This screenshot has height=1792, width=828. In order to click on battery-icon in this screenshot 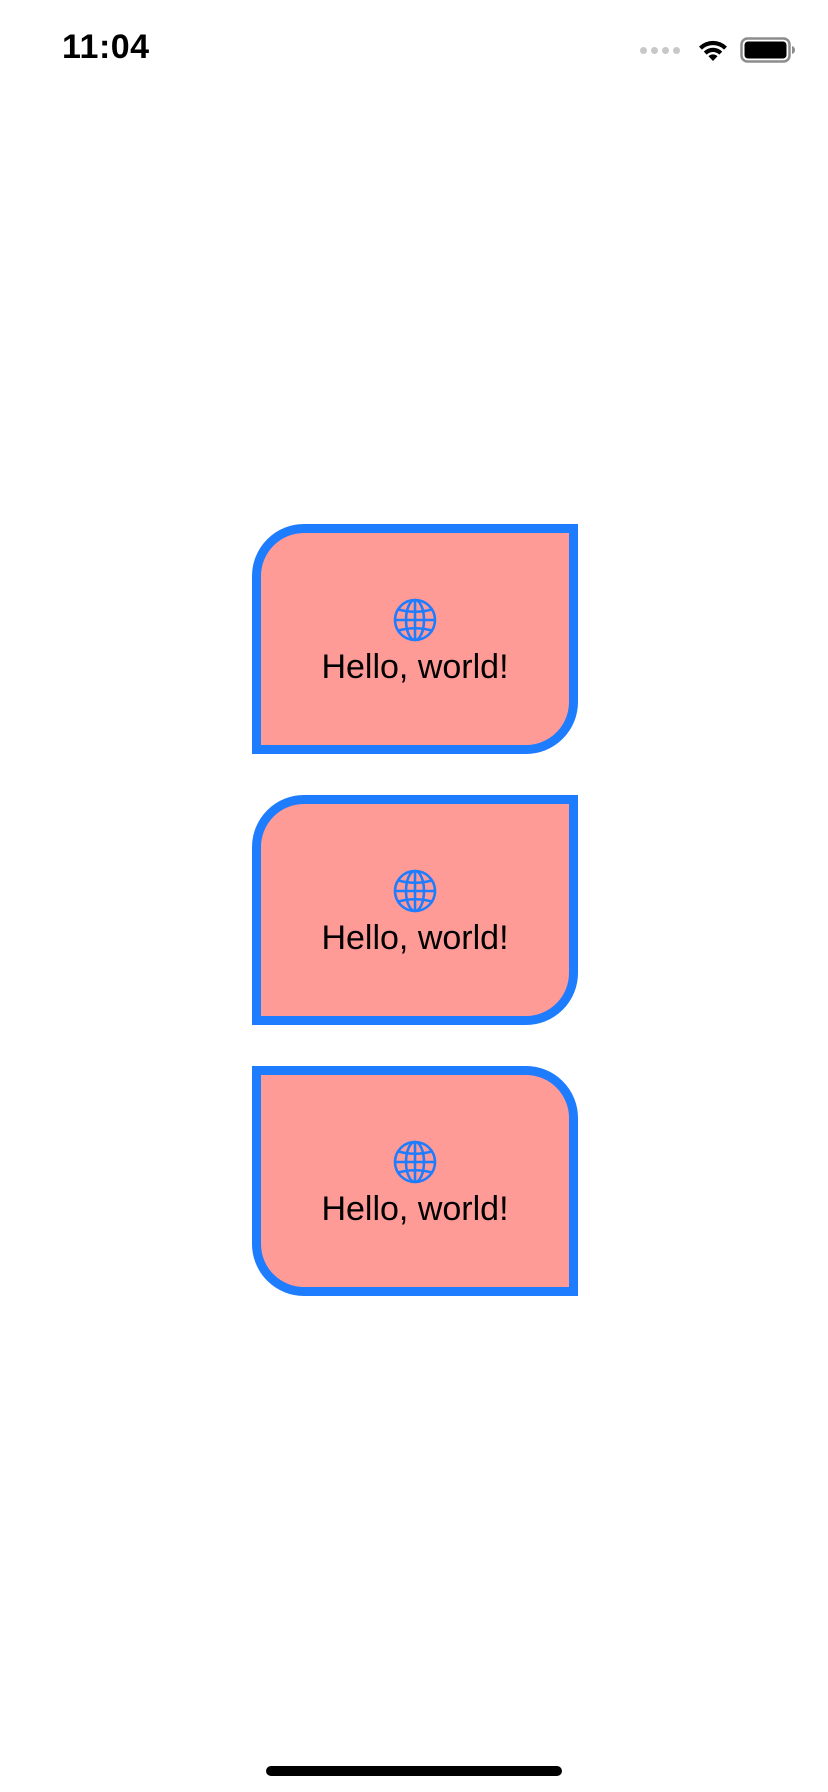, I will do `click(768, 50)`.